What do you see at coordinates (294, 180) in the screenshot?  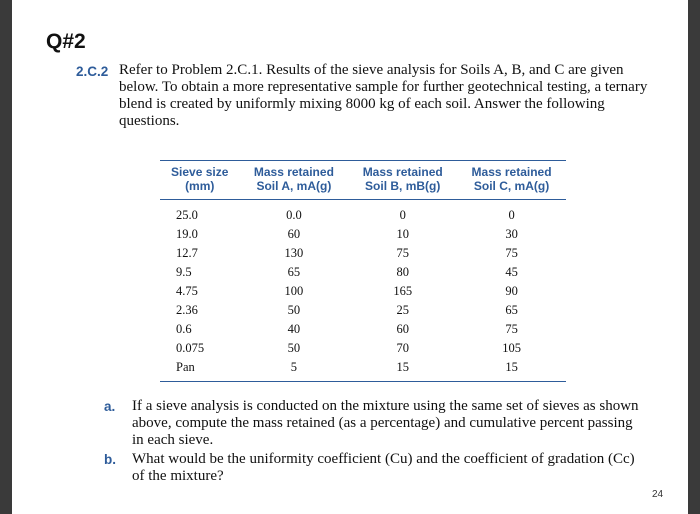 I see `header-soil-a: Mass retained Soil A, mA(g)` at bounding box center [294, 180].